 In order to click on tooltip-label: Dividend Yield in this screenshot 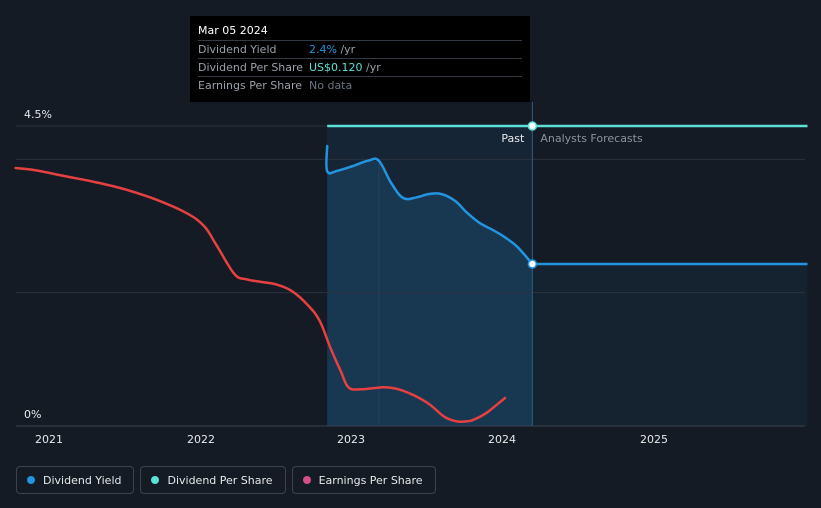, I will do `click(237, 49)`.